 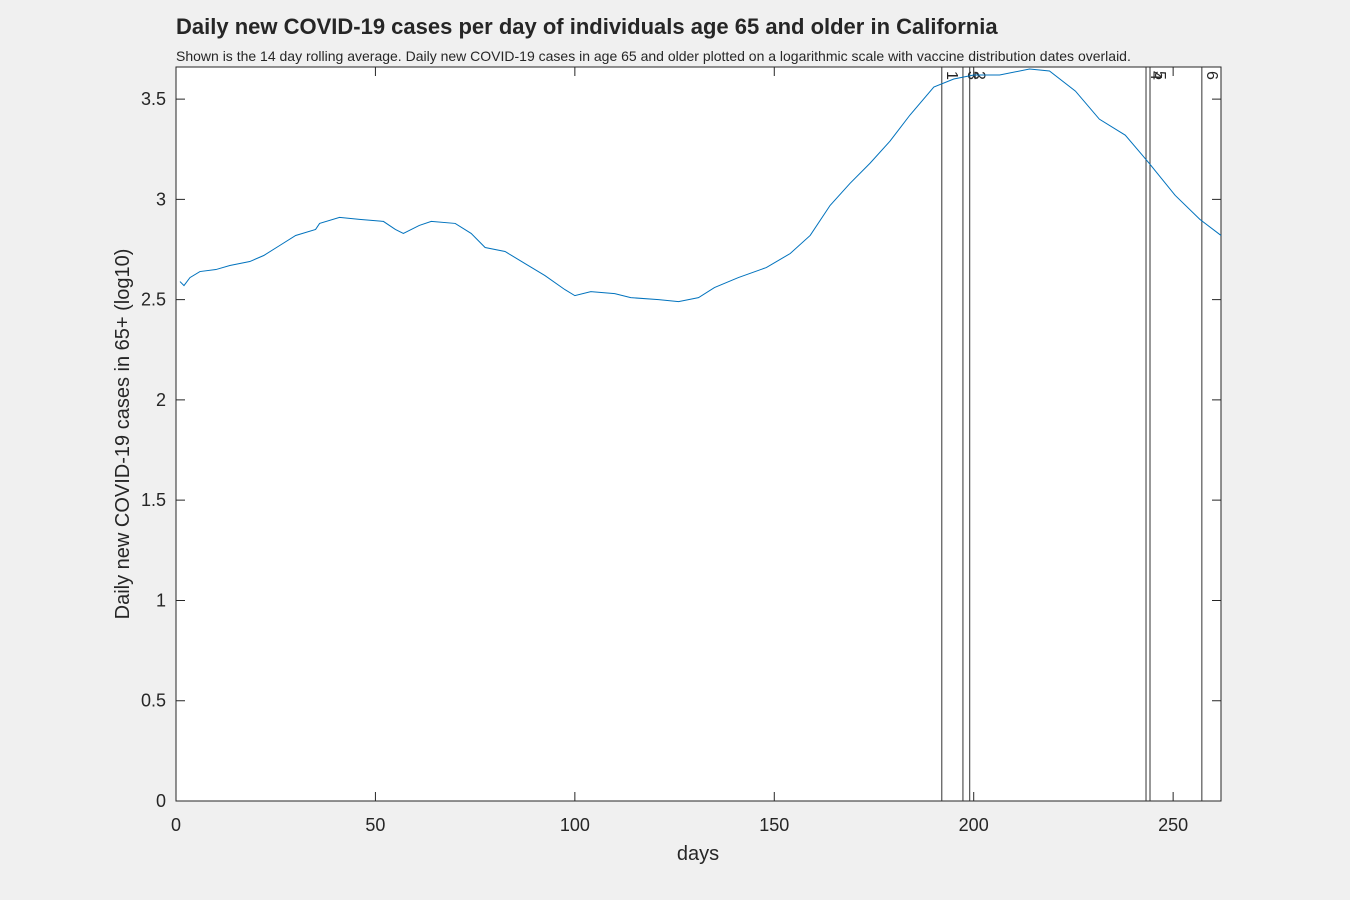 What do you see at coordinates (1211, 75) in the screenshot?
I see `vaccine-label: 6` at bounding box center [1211, 75].